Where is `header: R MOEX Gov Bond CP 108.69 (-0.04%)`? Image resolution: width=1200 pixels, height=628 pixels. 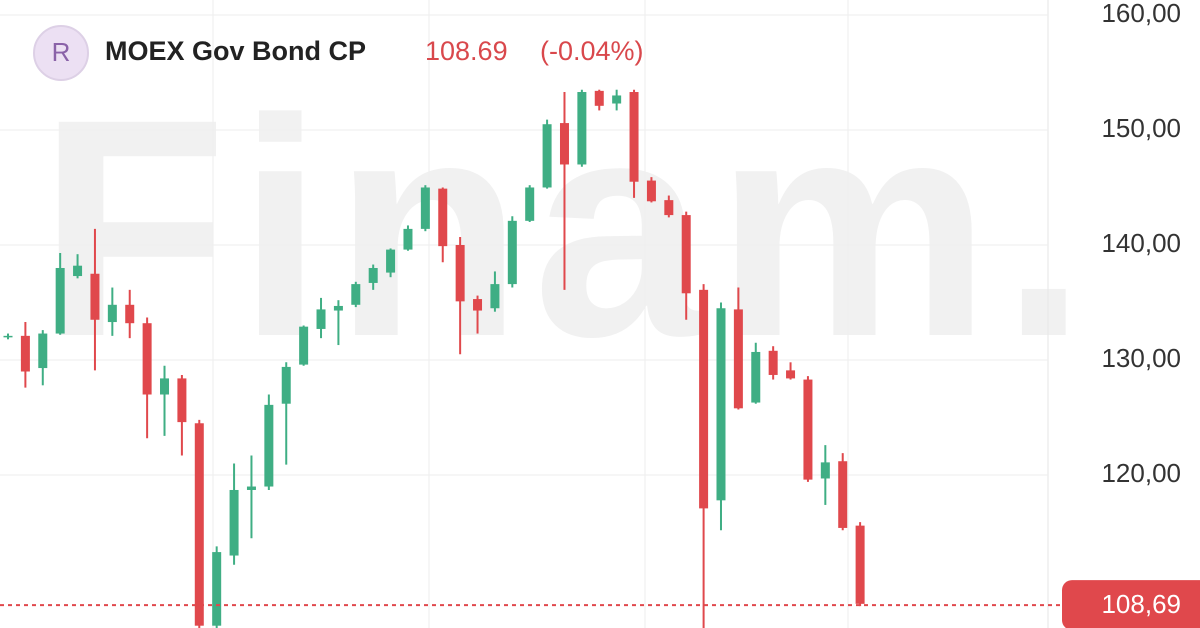 header: R MOEX Gov Bond CP 108.69 (-0.04%) is located at coordinates (338, 53).